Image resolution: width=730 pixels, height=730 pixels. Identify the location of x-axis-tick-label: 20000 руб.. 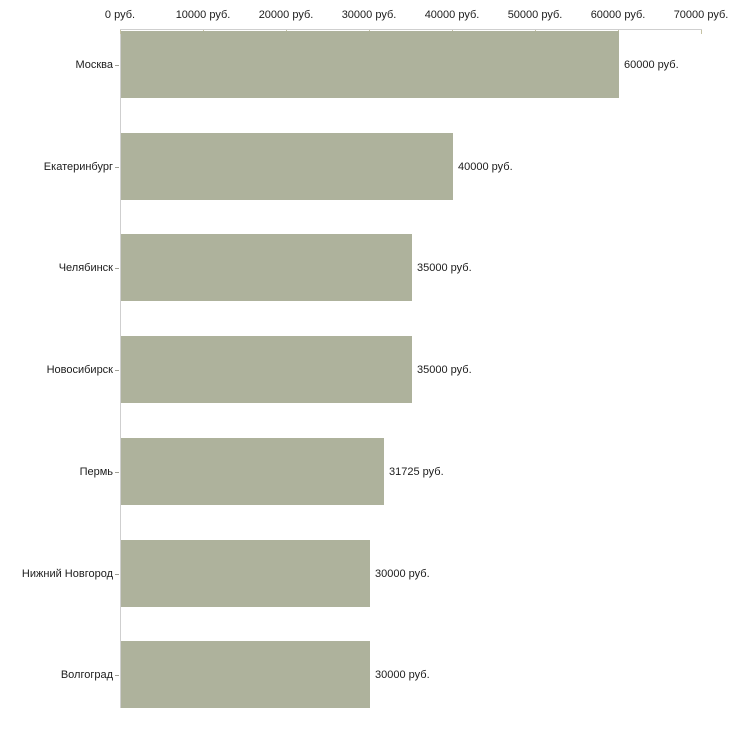
(286, 15).